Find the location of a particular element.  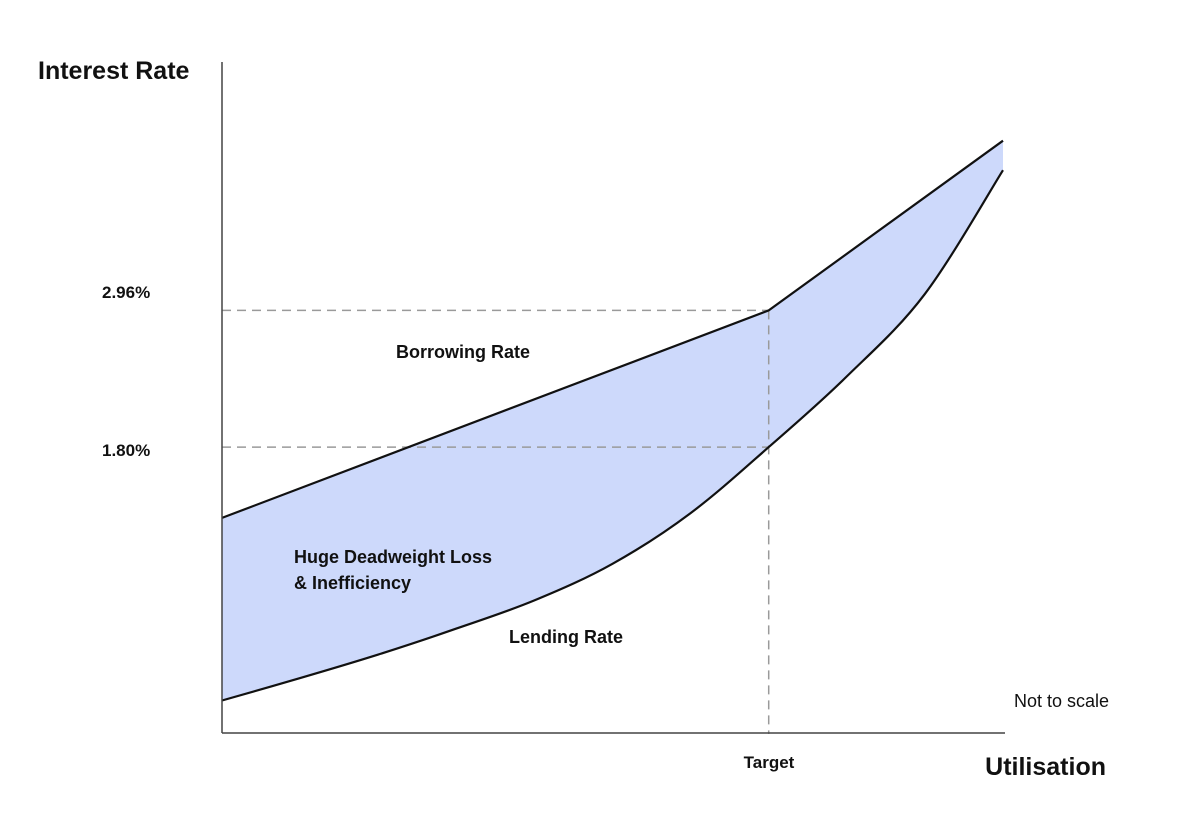

y-tick-label-1-80: 1.80% is located at coordinates (126, 450).